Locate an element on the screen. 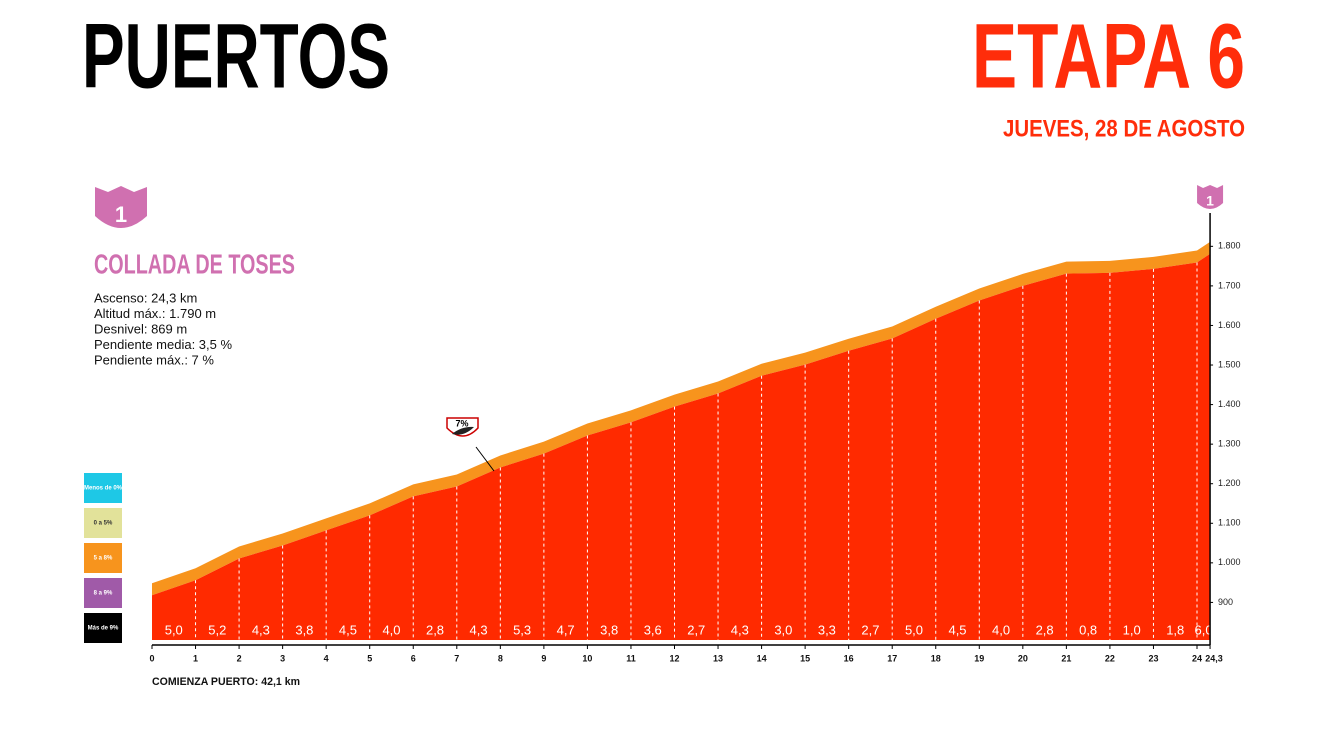 The height and width of the screenshot is (736, 1332). y-tick-label: 900 is located at coordinates (1225, 602).